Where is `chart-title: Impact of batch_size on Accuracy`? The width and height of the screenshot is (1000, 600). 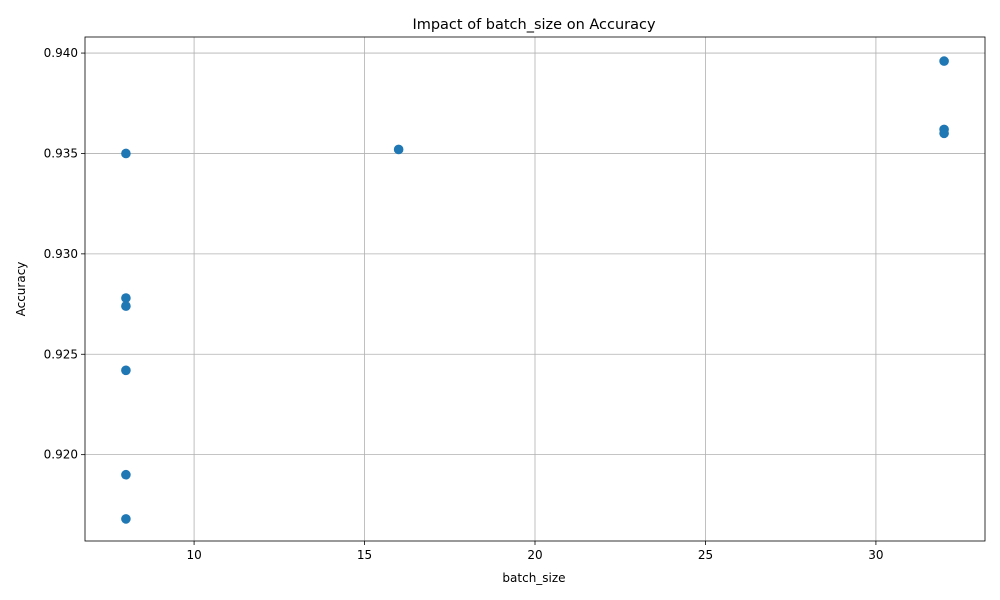 chart-title: Impact of batch_size on Accuracy is located at coordinates (534, 25).